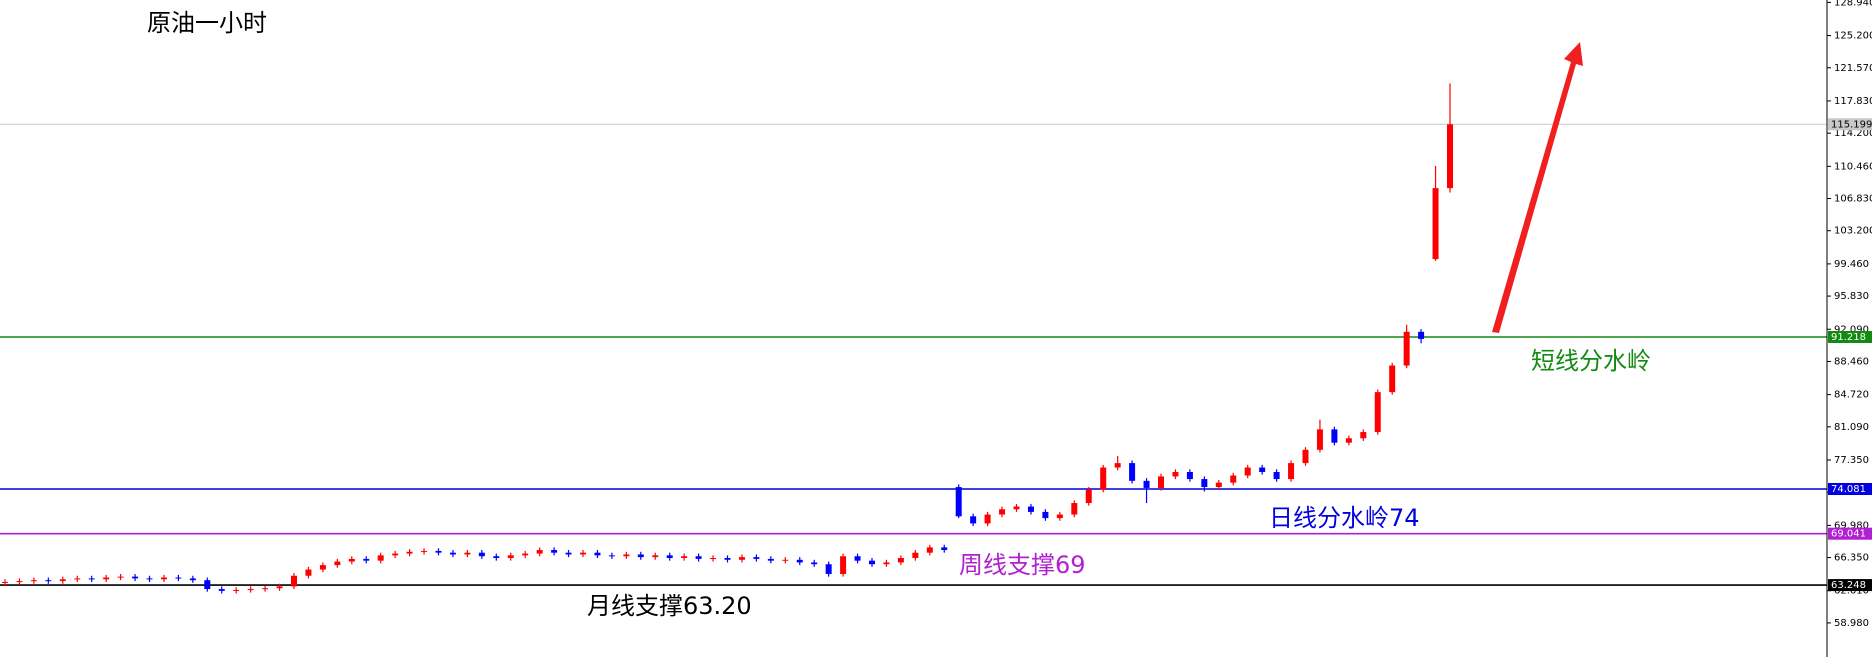 The image size is (1872, 657). I want to click on y-tick-label: 88.460, so click(1851, 361).